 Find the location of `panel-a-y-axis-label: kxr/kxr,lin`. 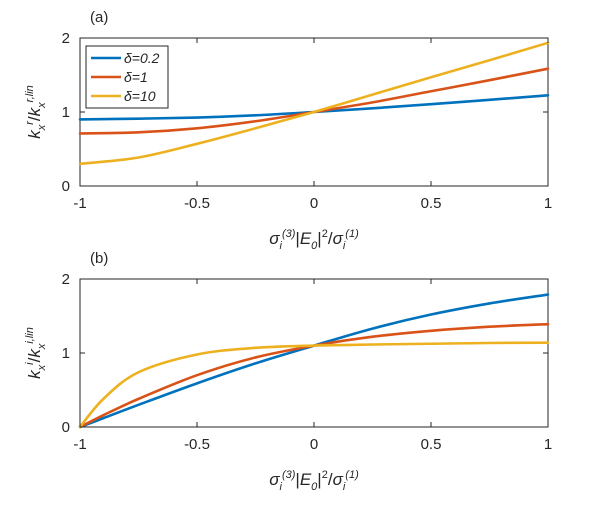

panel-a-y-axis-label: kxr/kxr,lin is located at coordinates (36, 112).